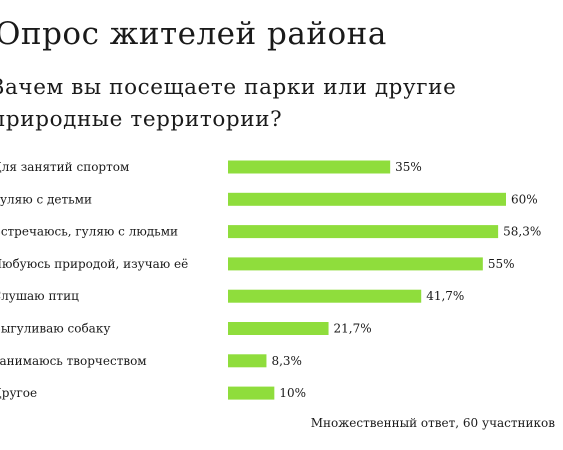 The image size is (563, 450). Describe the element at coordinates (89, 232) in the screenshot. I see `category-label: Встречаюсь, гуляю с людьми` at that location.